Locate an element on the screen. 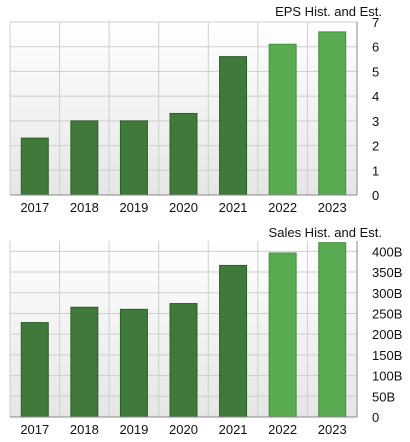 The width and height of the screenshot is (410, 442). eps-y-tick-label: 7 is located at coordinates (375, 22).